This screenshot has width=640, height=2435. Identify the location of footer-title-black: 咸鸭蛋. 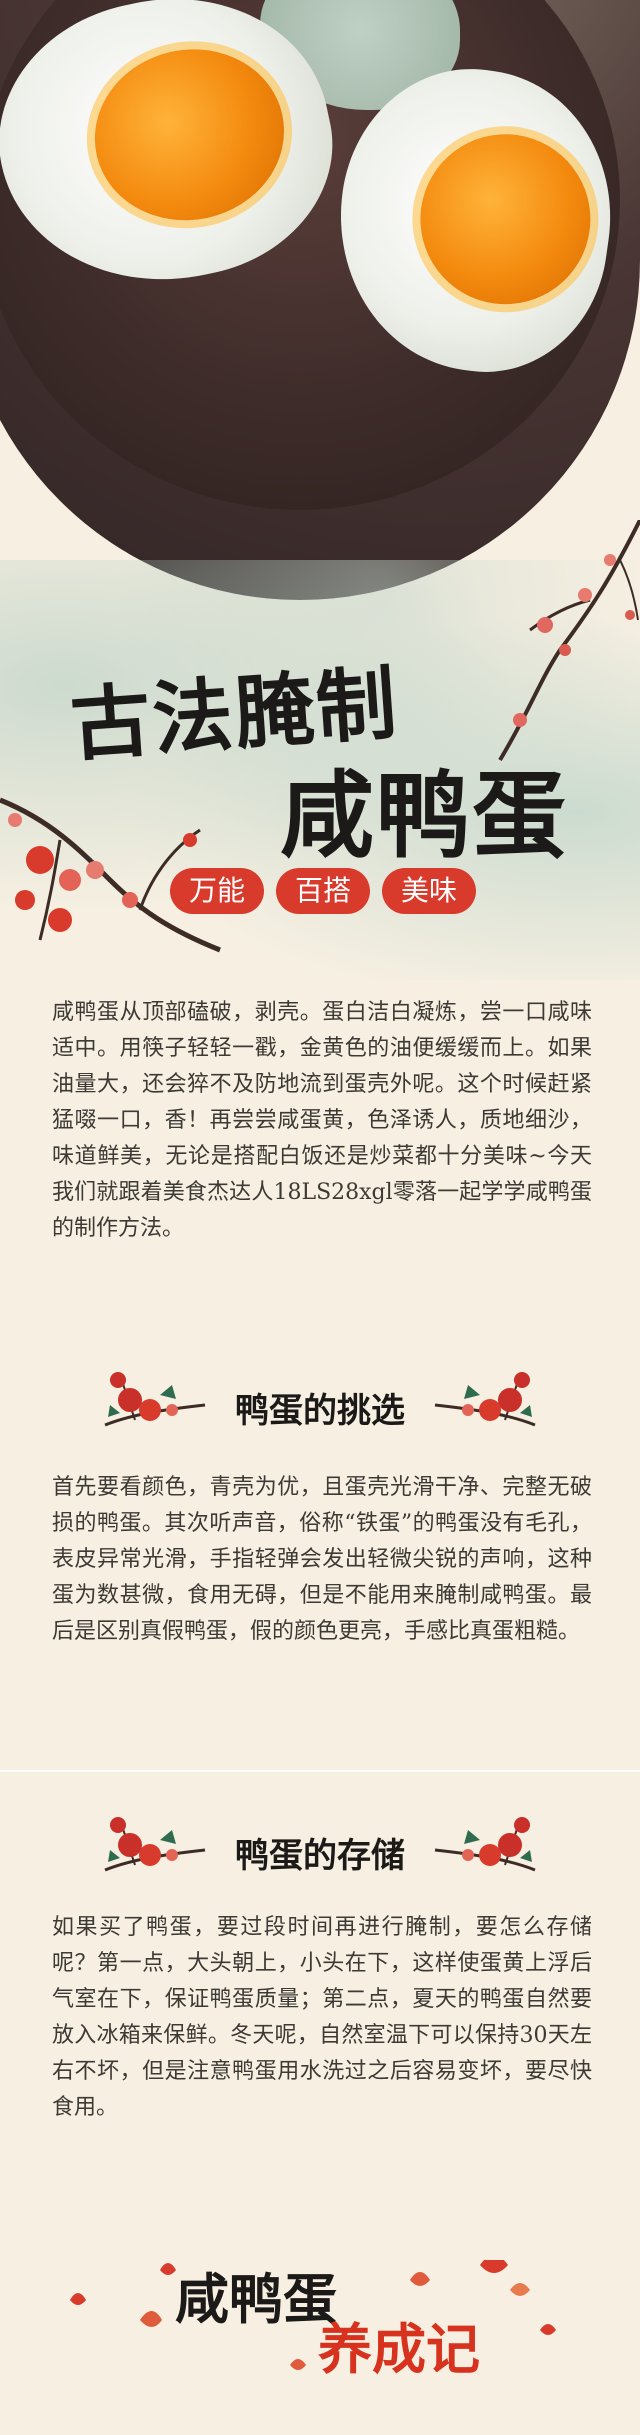
(256, 2299).